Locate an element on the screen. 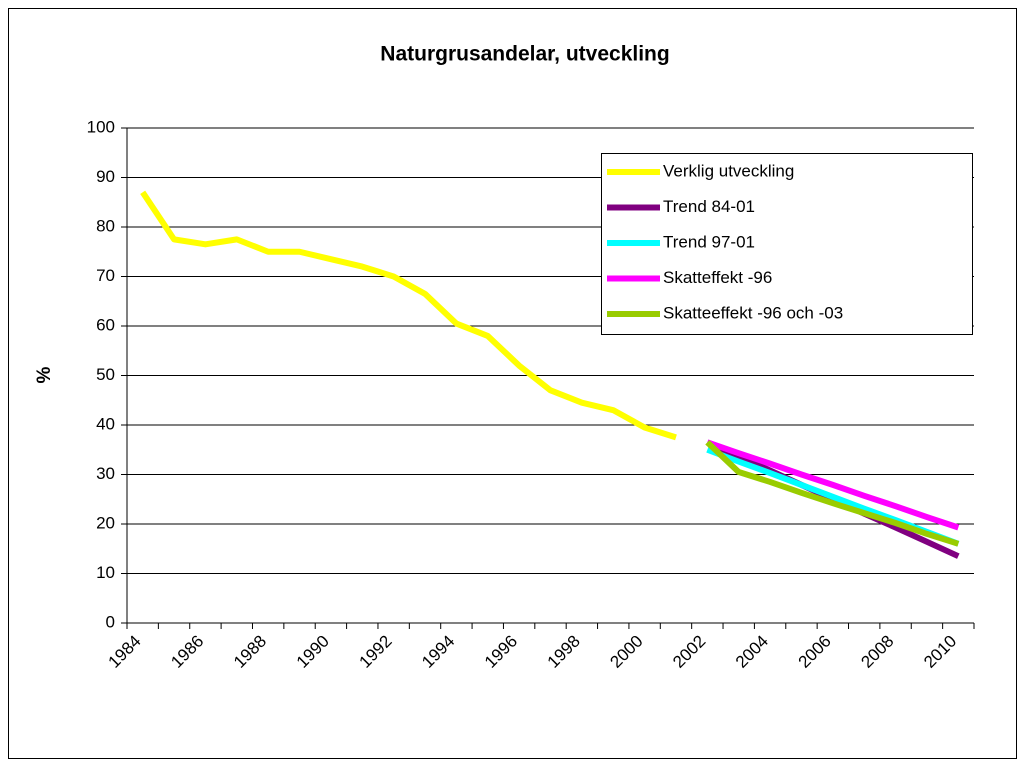 The height and width of the screenshot is (760, 1024). y-tick-label: 40 is located at coordinates (105, 423).